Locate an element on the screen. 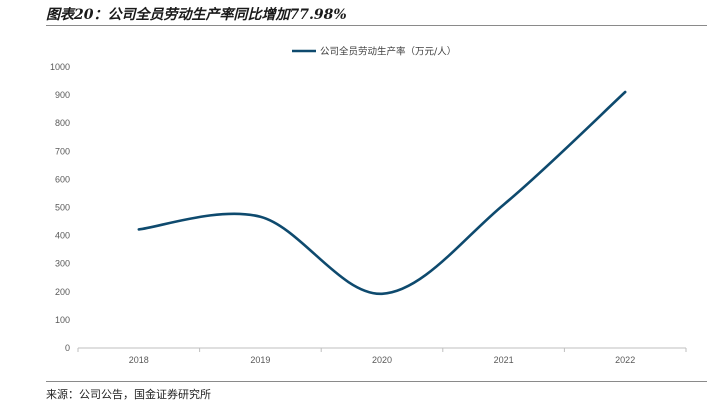 The height and width of the screenshot is (411, 719). chart-legend: 公司全员劳动生产率（万元/人） is located at coordinates (374, 52).